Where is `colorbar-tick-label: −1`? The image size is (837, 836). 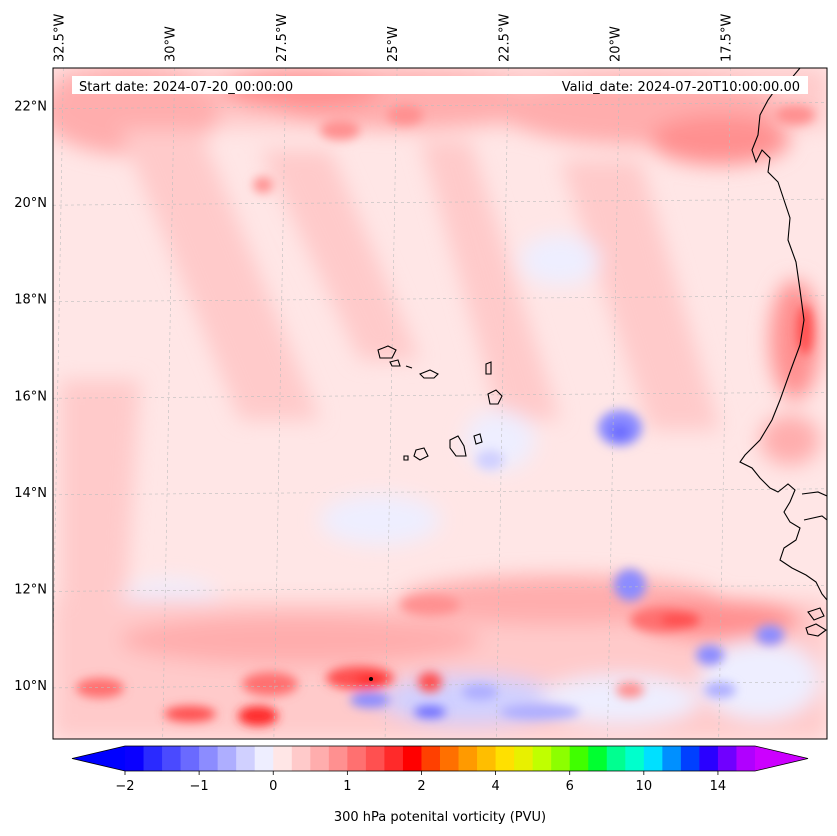
colorbar-tick-label: −1 is located at coordinates (199, 786).